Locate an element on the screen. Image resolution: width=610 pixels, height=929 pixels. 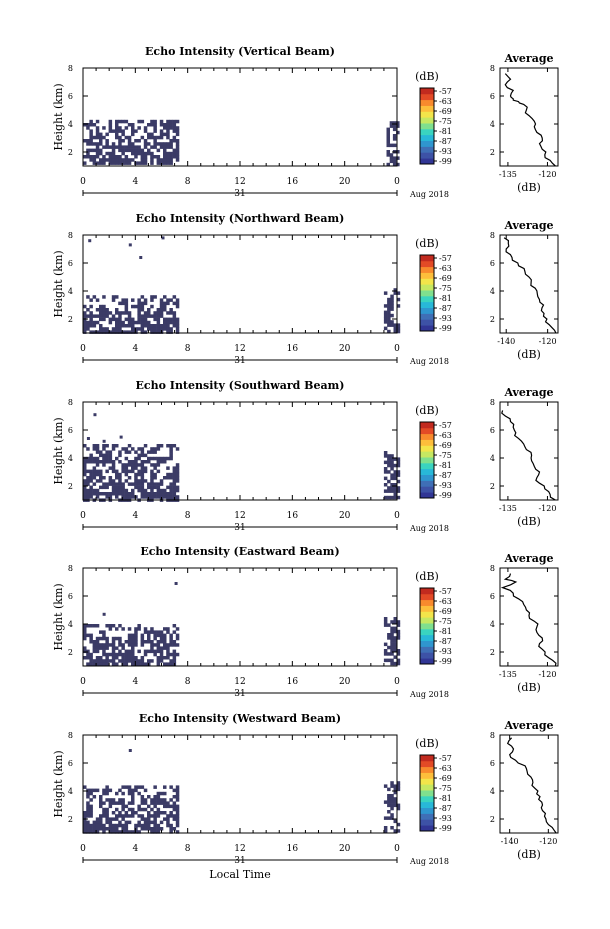
colorbar-tick-label: -81 is located at coordinates (445, 631).